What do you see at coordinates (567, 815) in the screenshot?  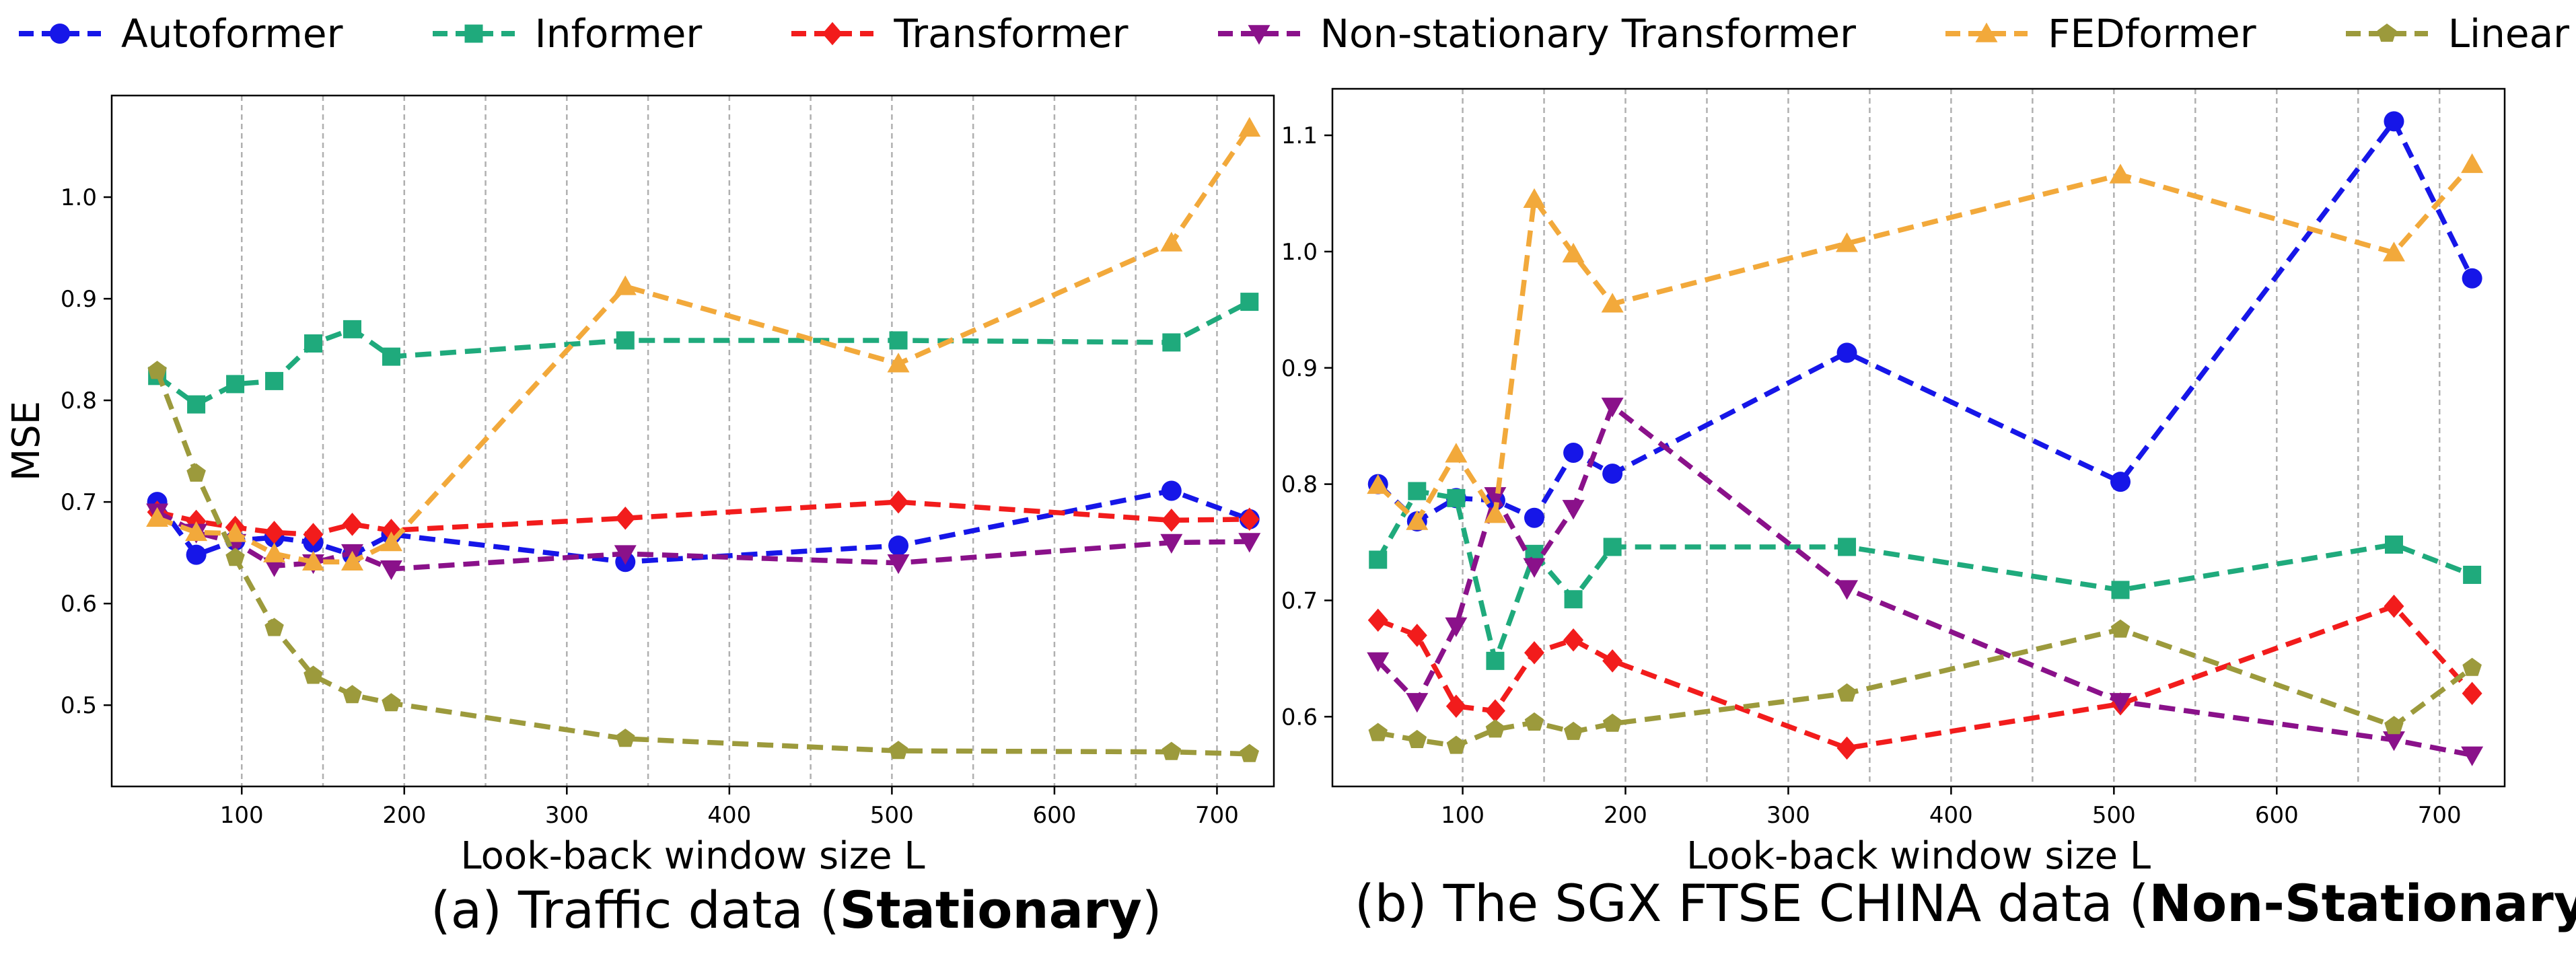 I see `x-tick-label: 300` at bounding box center [567, 815].